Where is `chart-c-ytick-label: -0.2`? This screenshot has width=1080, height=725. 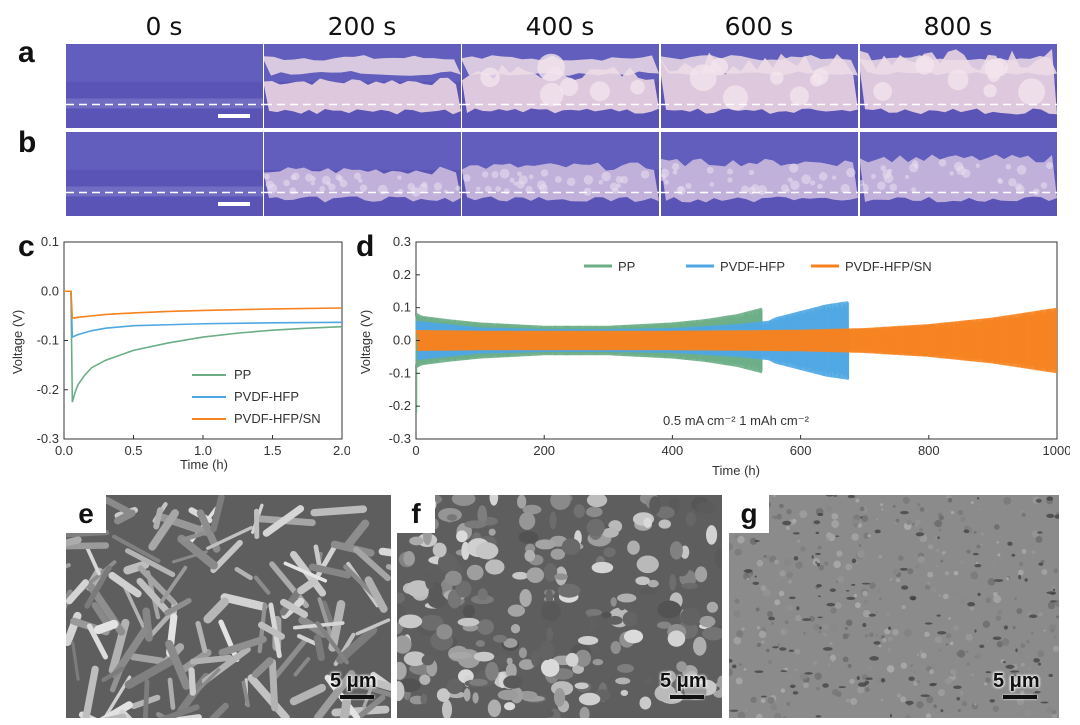 chart-c-ytick-label: -0.2 is located at coordinates (48, 389).